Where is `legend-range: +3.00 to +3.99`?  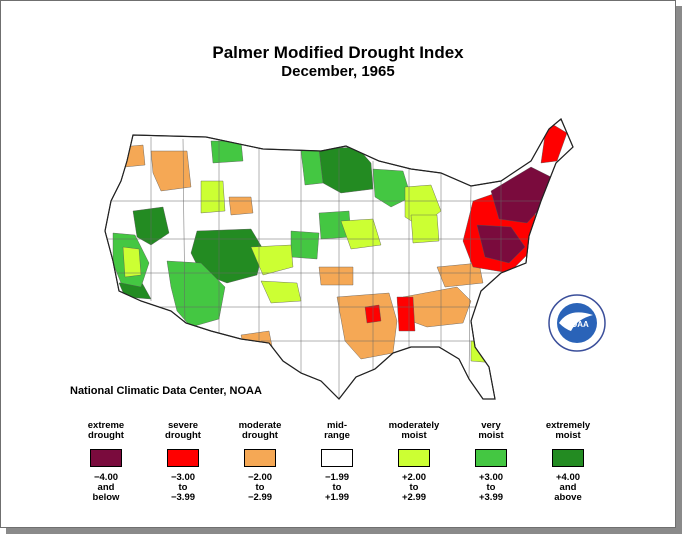 legend-range: +3.00 to +3.99 is located at coordinates (491, 488).